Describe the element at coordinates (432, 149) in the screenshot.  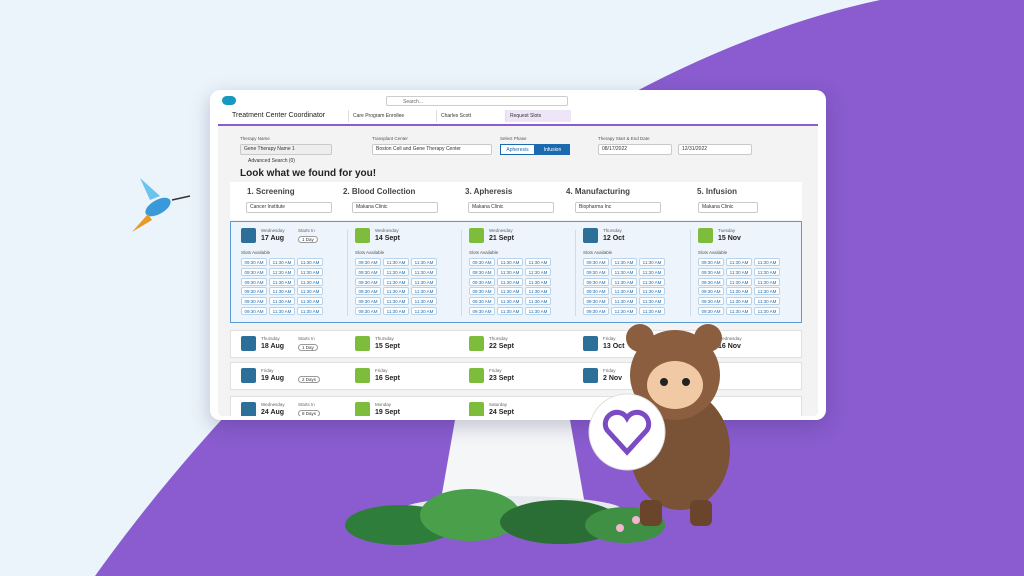
I see `field-input: Boston Cell and Gene Therapy Center` at that location.